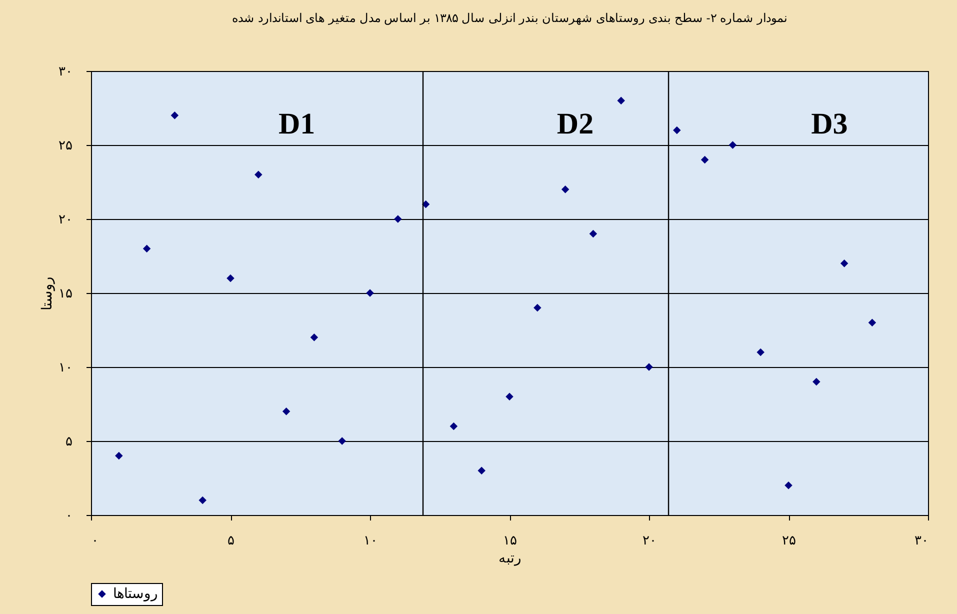 The image size is (957, 614). I want to click on x-tick-label: ۱۰, so click(371, 541).